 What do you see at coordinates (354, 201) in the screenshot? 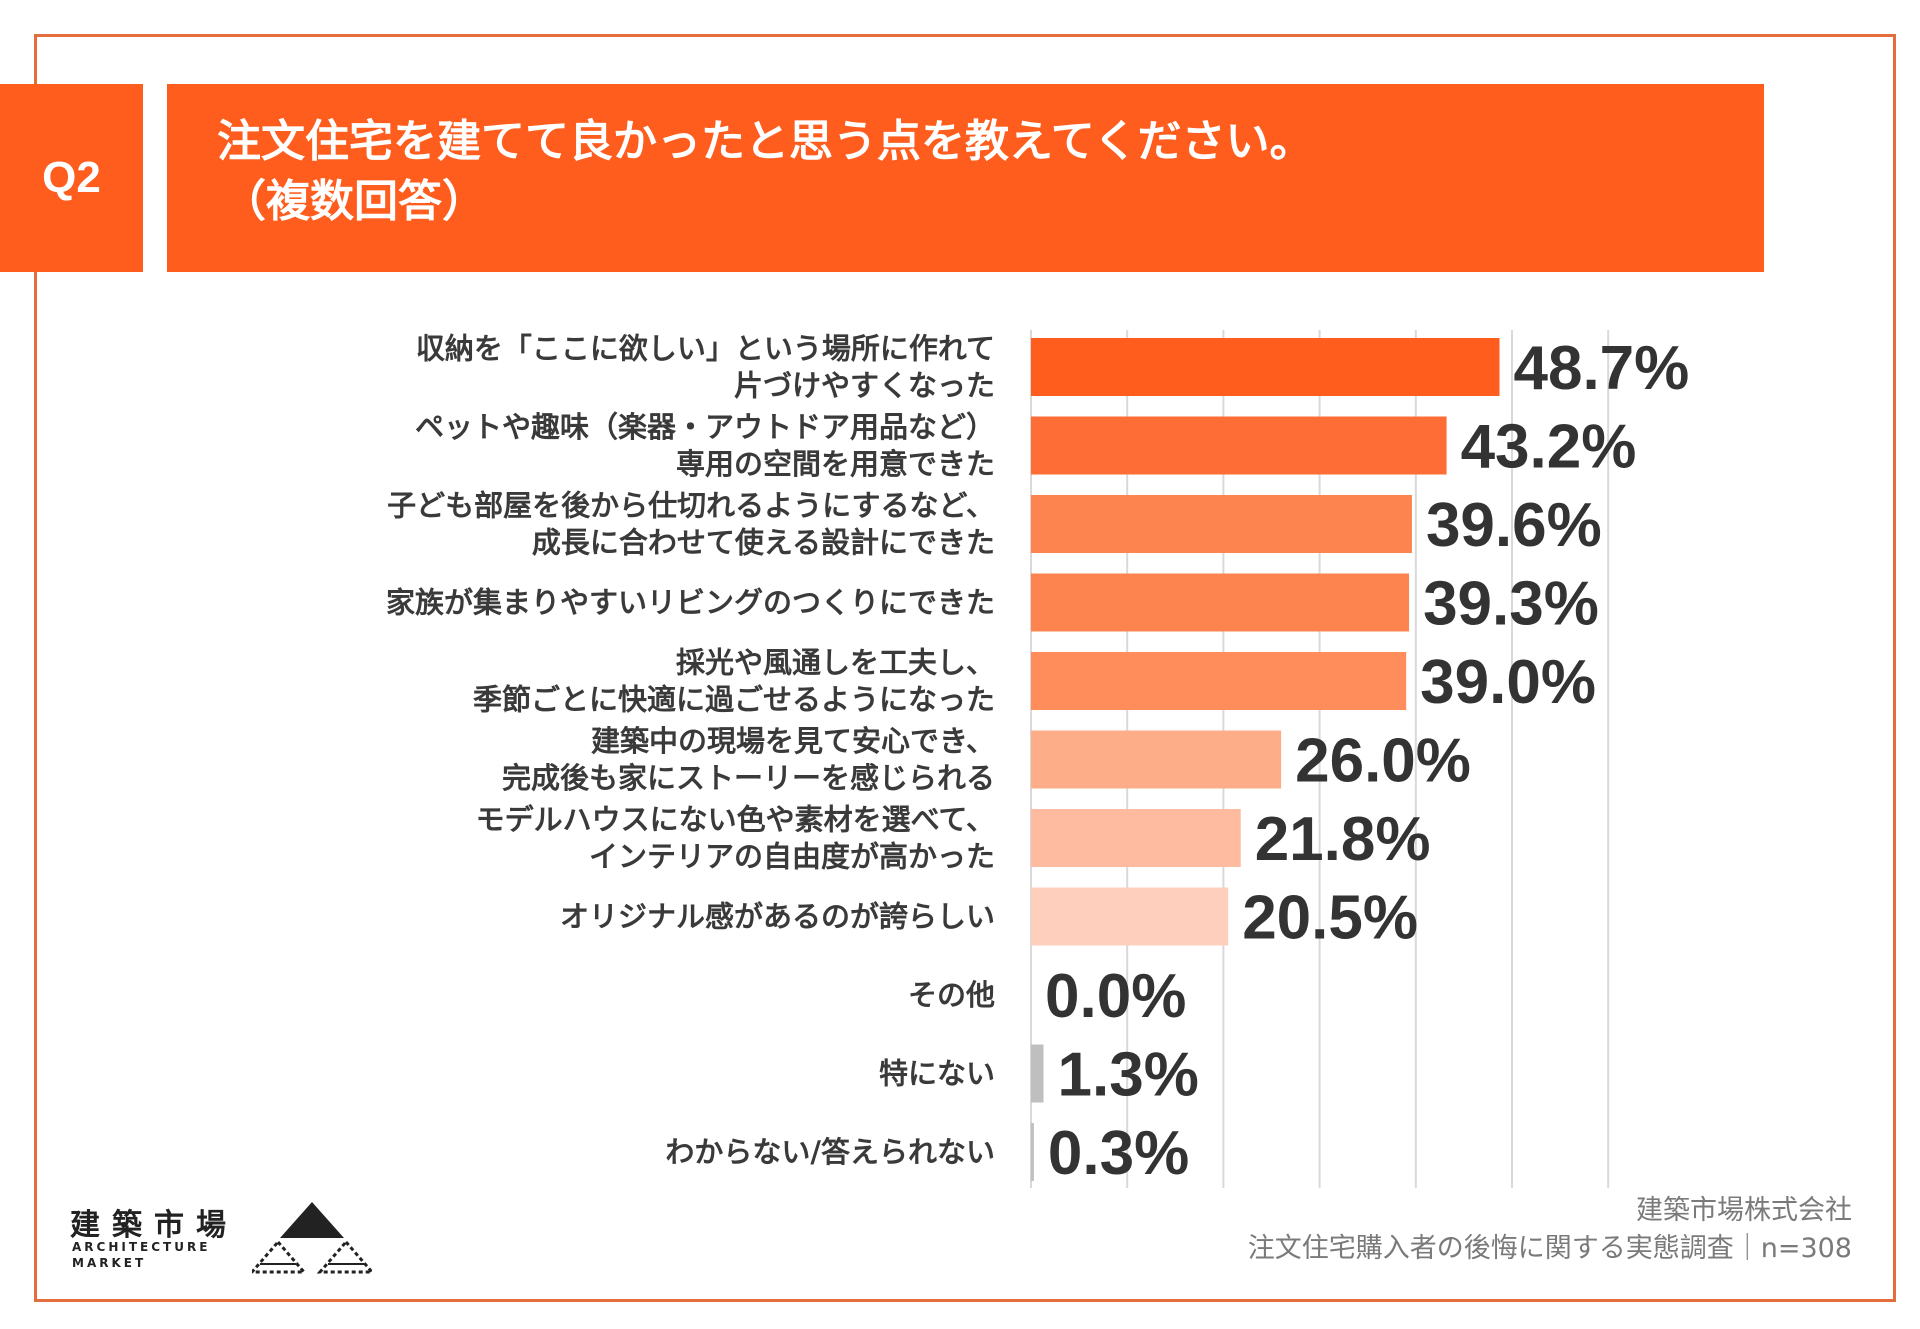
I see `question-subtitle: （複数回答）` at bounding box center [354, 201].